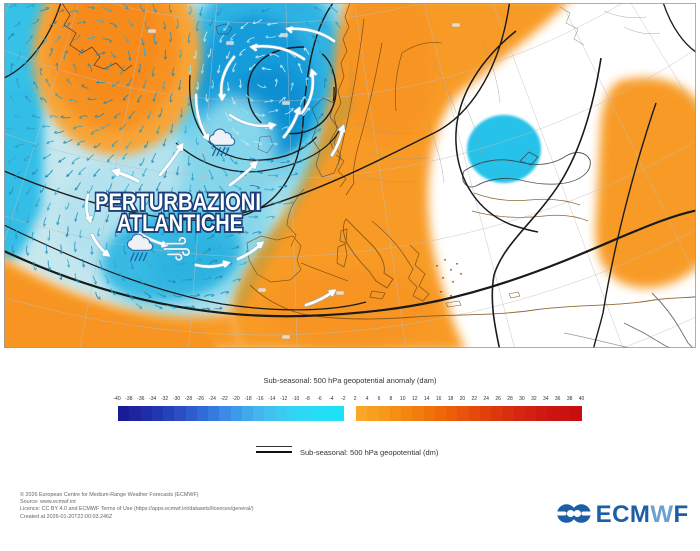  What do you see at coordinates (642, 514) in the screenshot?
I see `svg-text: ECMWF` at bounding box center [642, 514].